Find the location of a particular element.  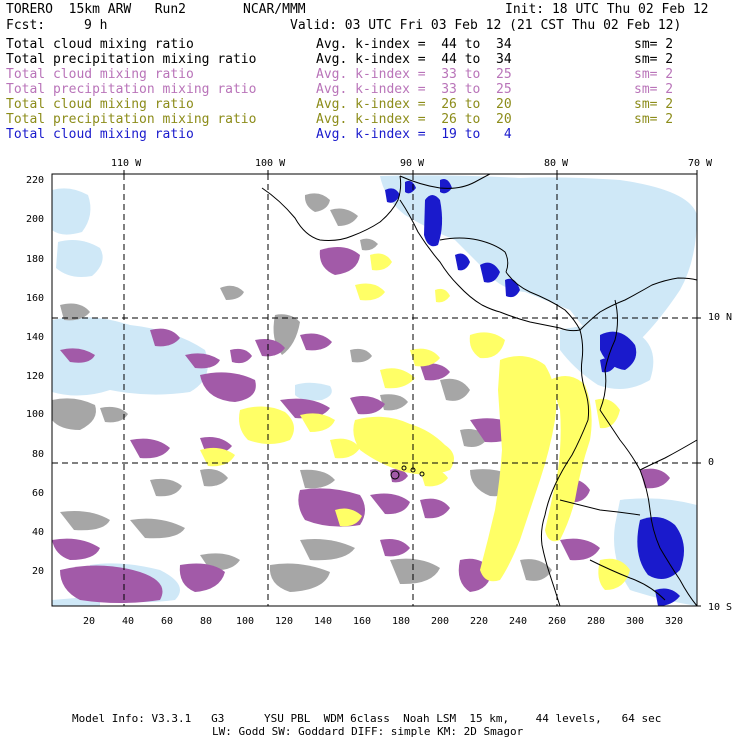

x-tick: 140 is located at coordinates (323, 621).